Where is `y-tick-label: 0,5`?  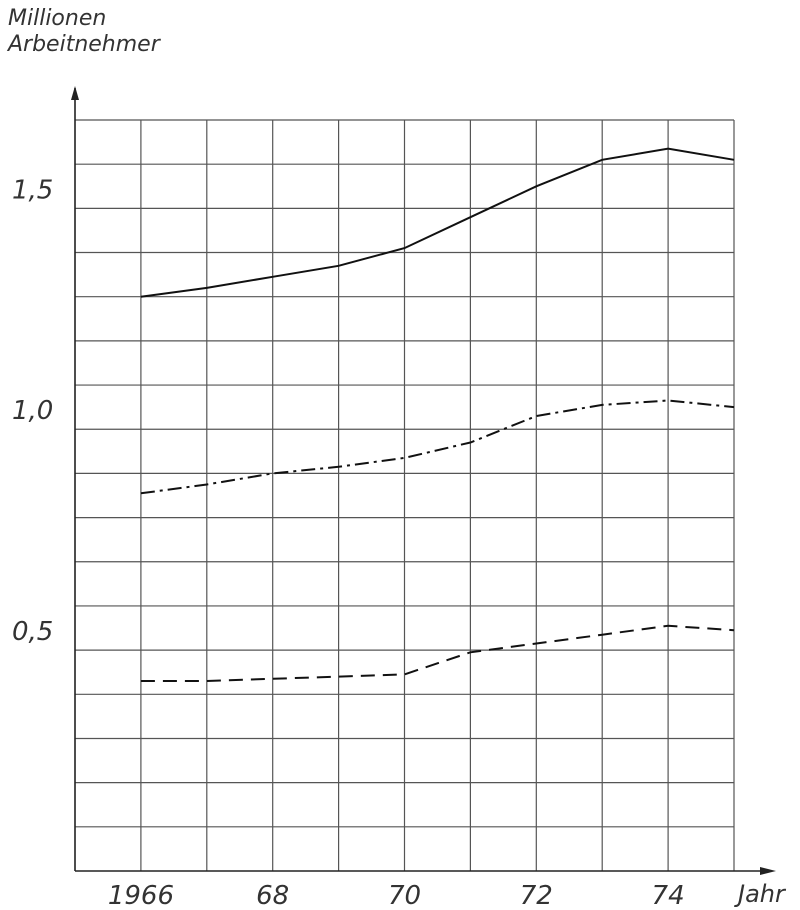
y-tick-label: 0,5 is located at coordinates (32, 632).